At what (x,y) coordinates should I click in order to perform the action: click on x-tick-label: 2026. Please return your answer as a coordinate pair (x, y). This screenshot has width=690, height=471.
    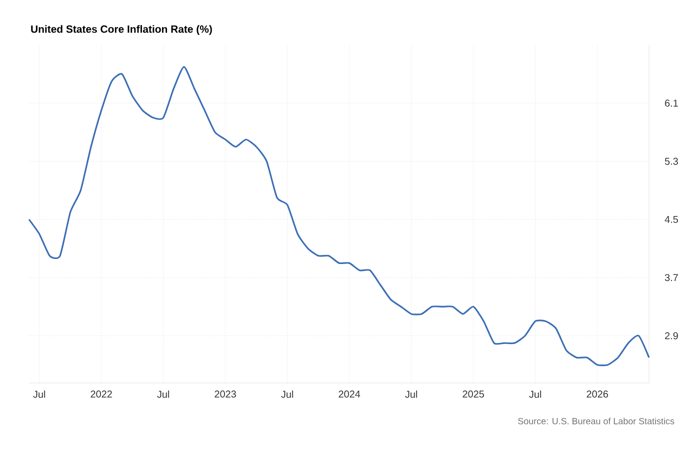
    Looking at the image, I should click on (597, 394).